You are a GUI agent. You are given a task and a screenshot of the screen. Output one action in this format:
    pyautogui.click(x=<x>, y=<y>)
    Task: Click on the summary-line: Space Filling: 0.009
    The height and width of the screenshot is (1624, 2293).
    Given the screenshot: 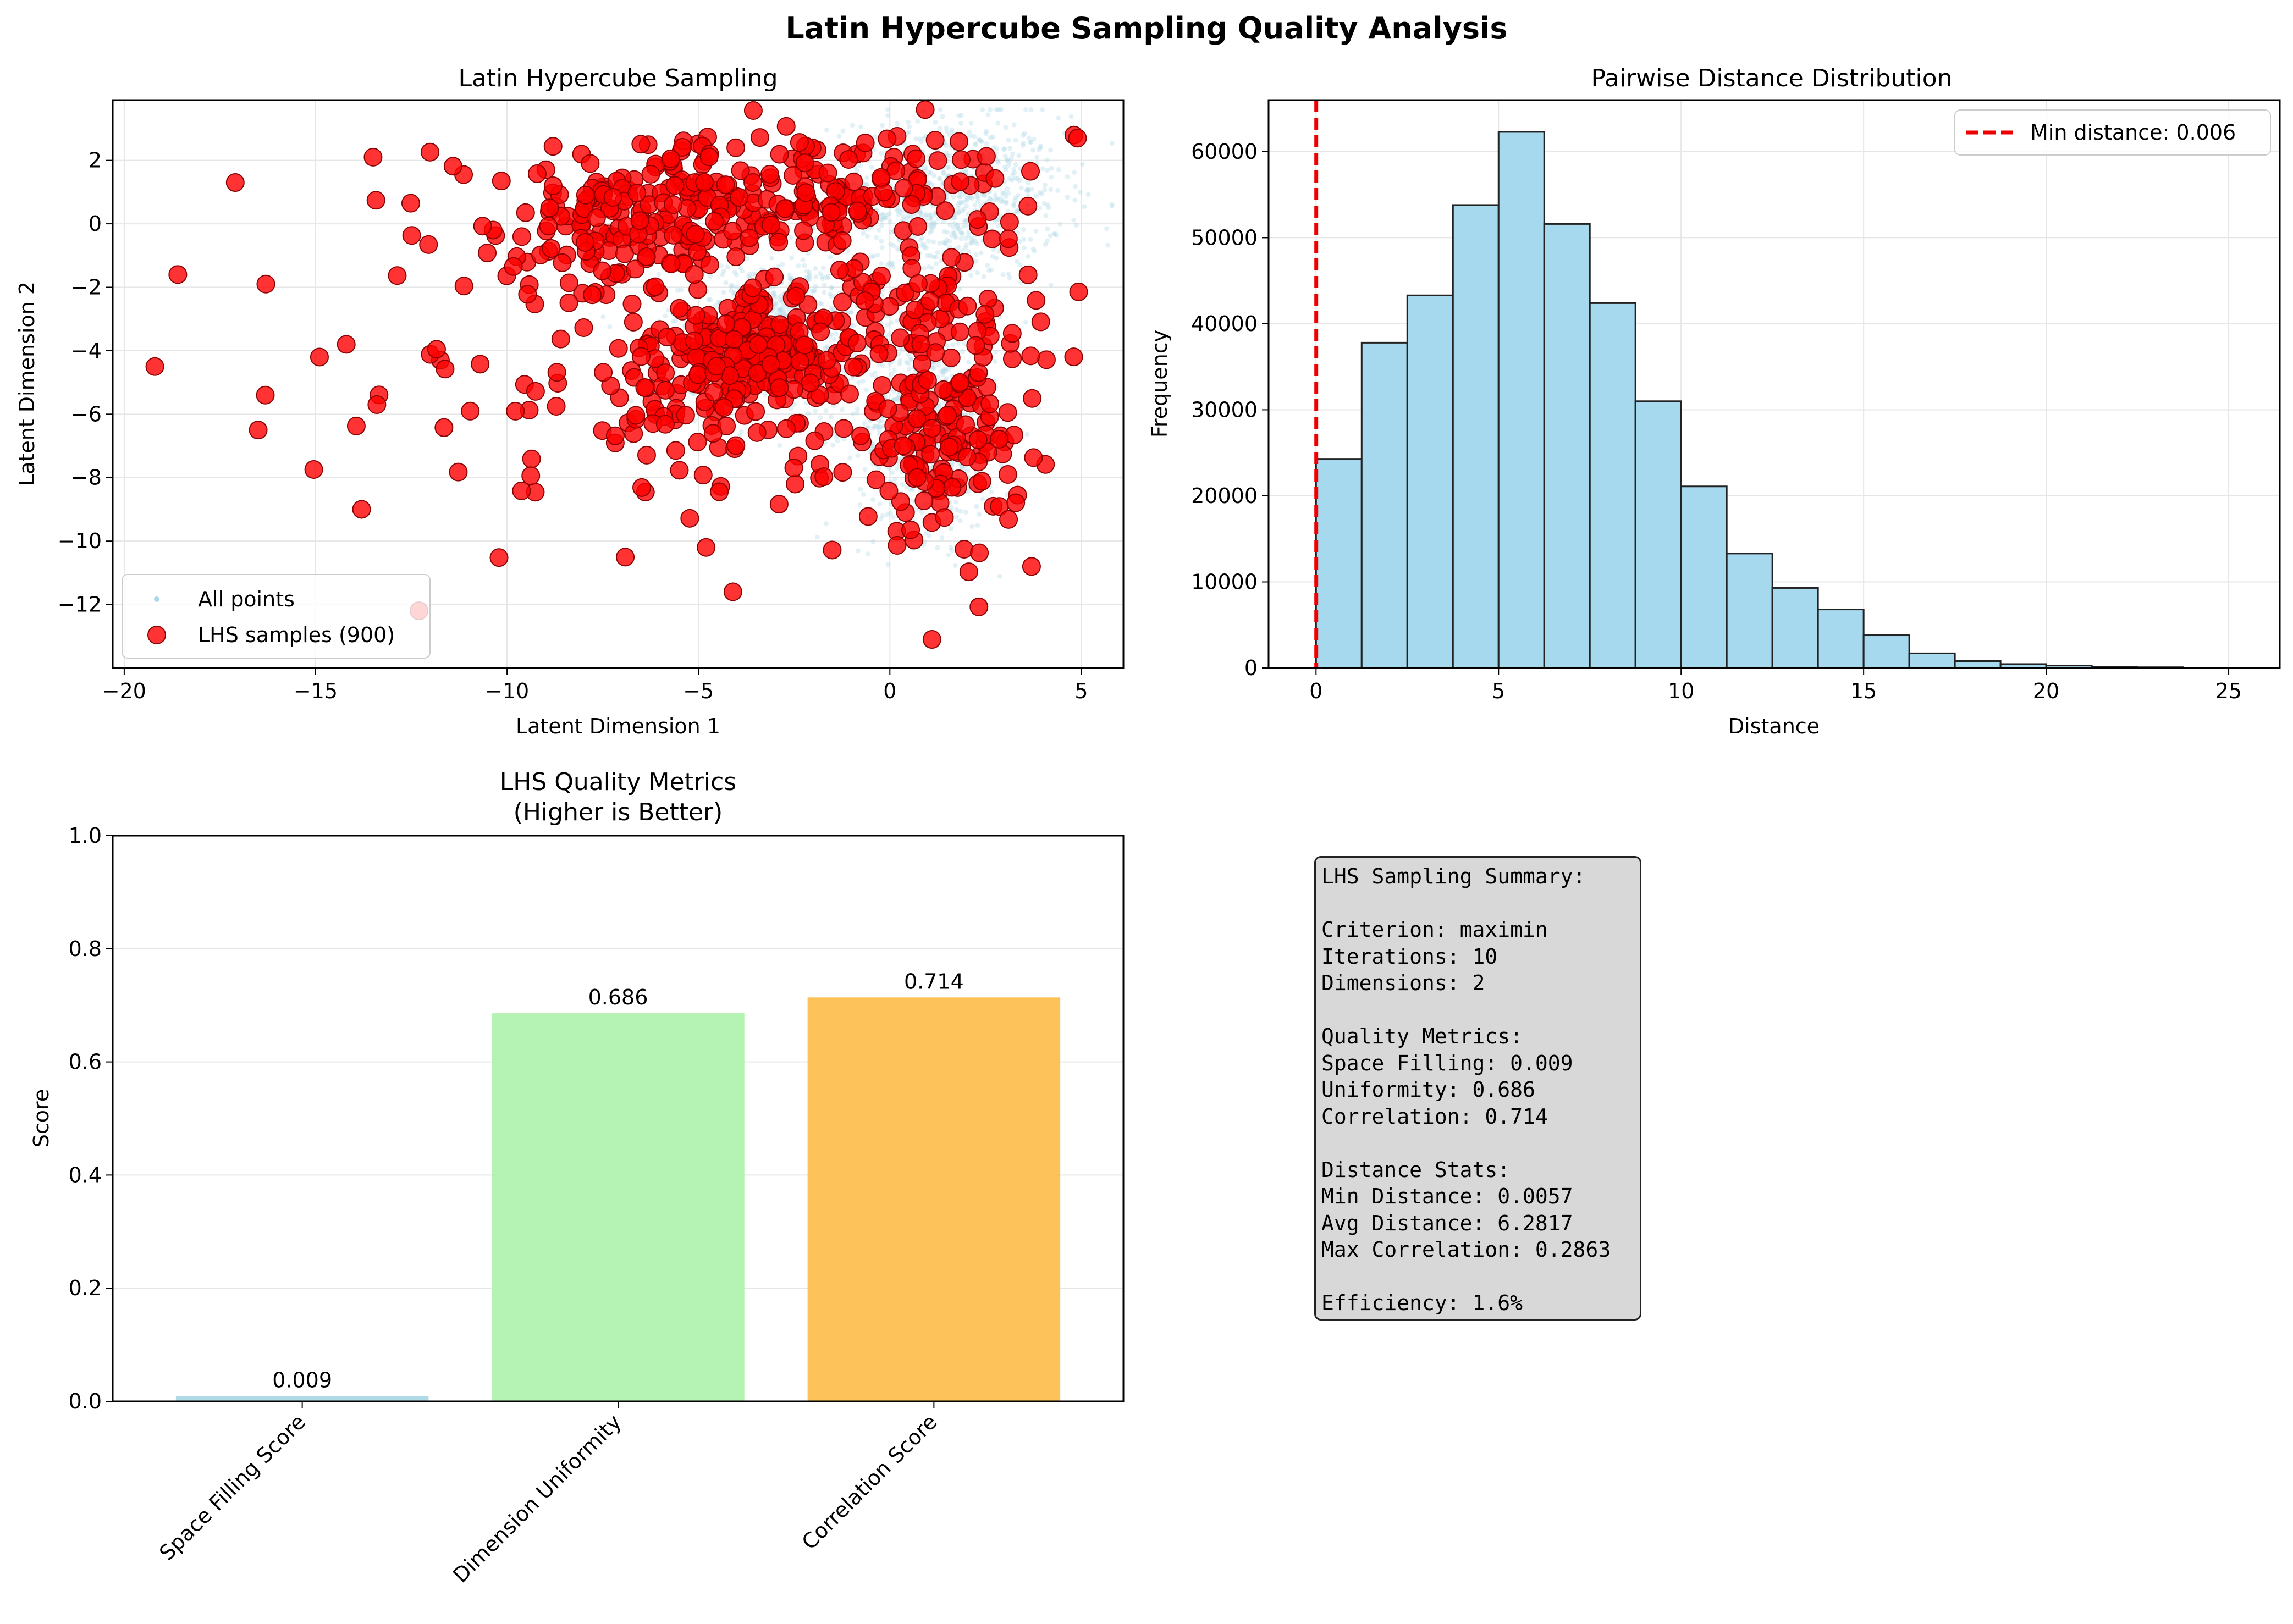 What is the action you would take?
    pyautogui.click(x=1447, y=1063)
    